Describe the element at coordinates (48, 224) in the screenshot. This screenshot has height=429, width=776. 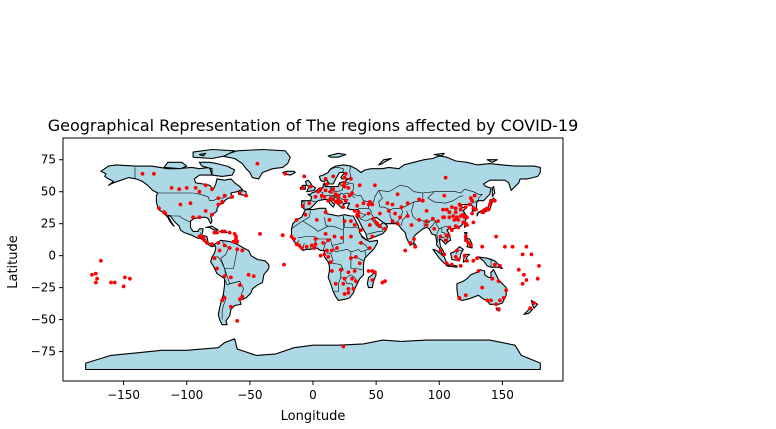
I see `y-tick-label: 25` at that location.